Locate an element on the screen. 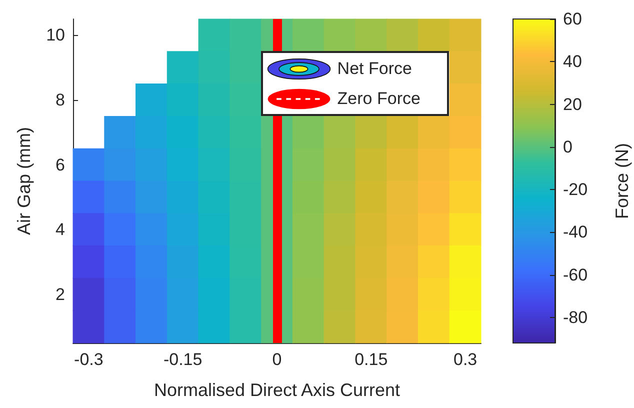 The height and width of the screenshot is (408, 634). x-tick-label: 0.3 is located at coordinates (465, 359).